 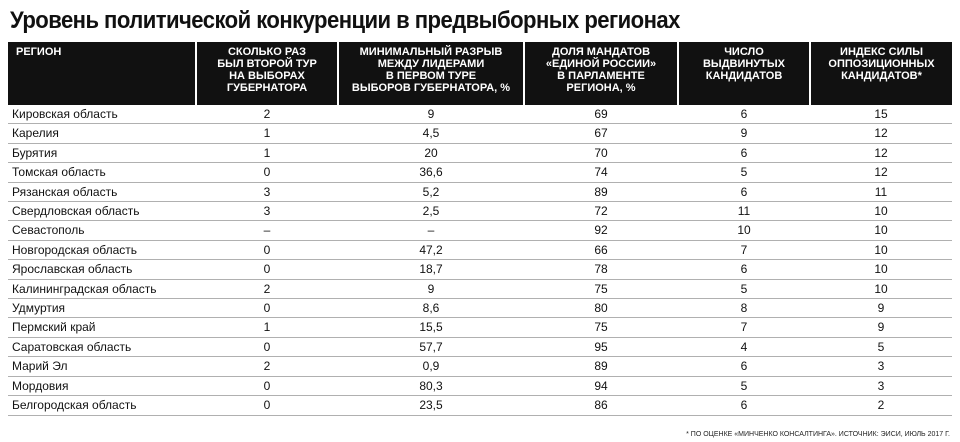 What do you see at coordinates (75, 249) in the screenshot?
I see `cell-region: Новгородская область` at bounding box center [75, 249].